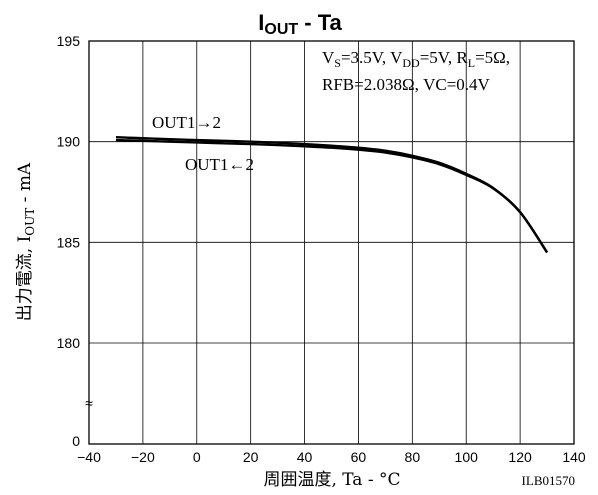 Image resolution: width=598 pixels, height=495 pixels. I want to click on x-axis-label: 周囲温度, Ta - °C, so click(331, 480).